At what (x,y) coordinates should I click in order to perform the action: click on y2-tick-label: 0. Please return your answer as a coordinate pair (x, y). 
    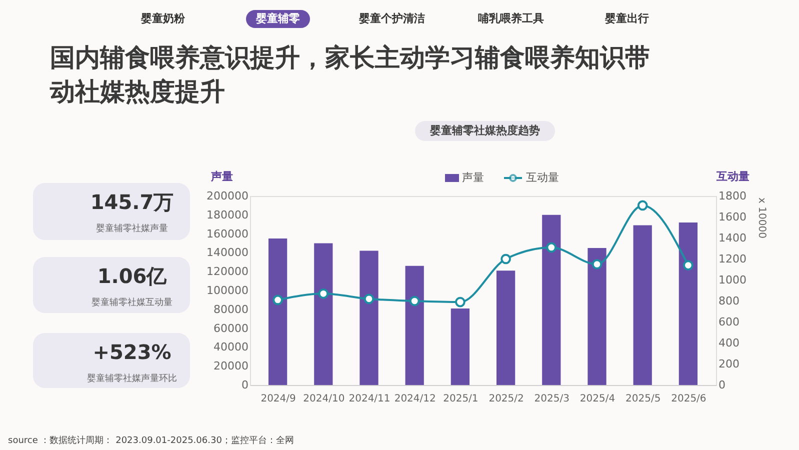
    Looking at the image, I should click on (722, 385).